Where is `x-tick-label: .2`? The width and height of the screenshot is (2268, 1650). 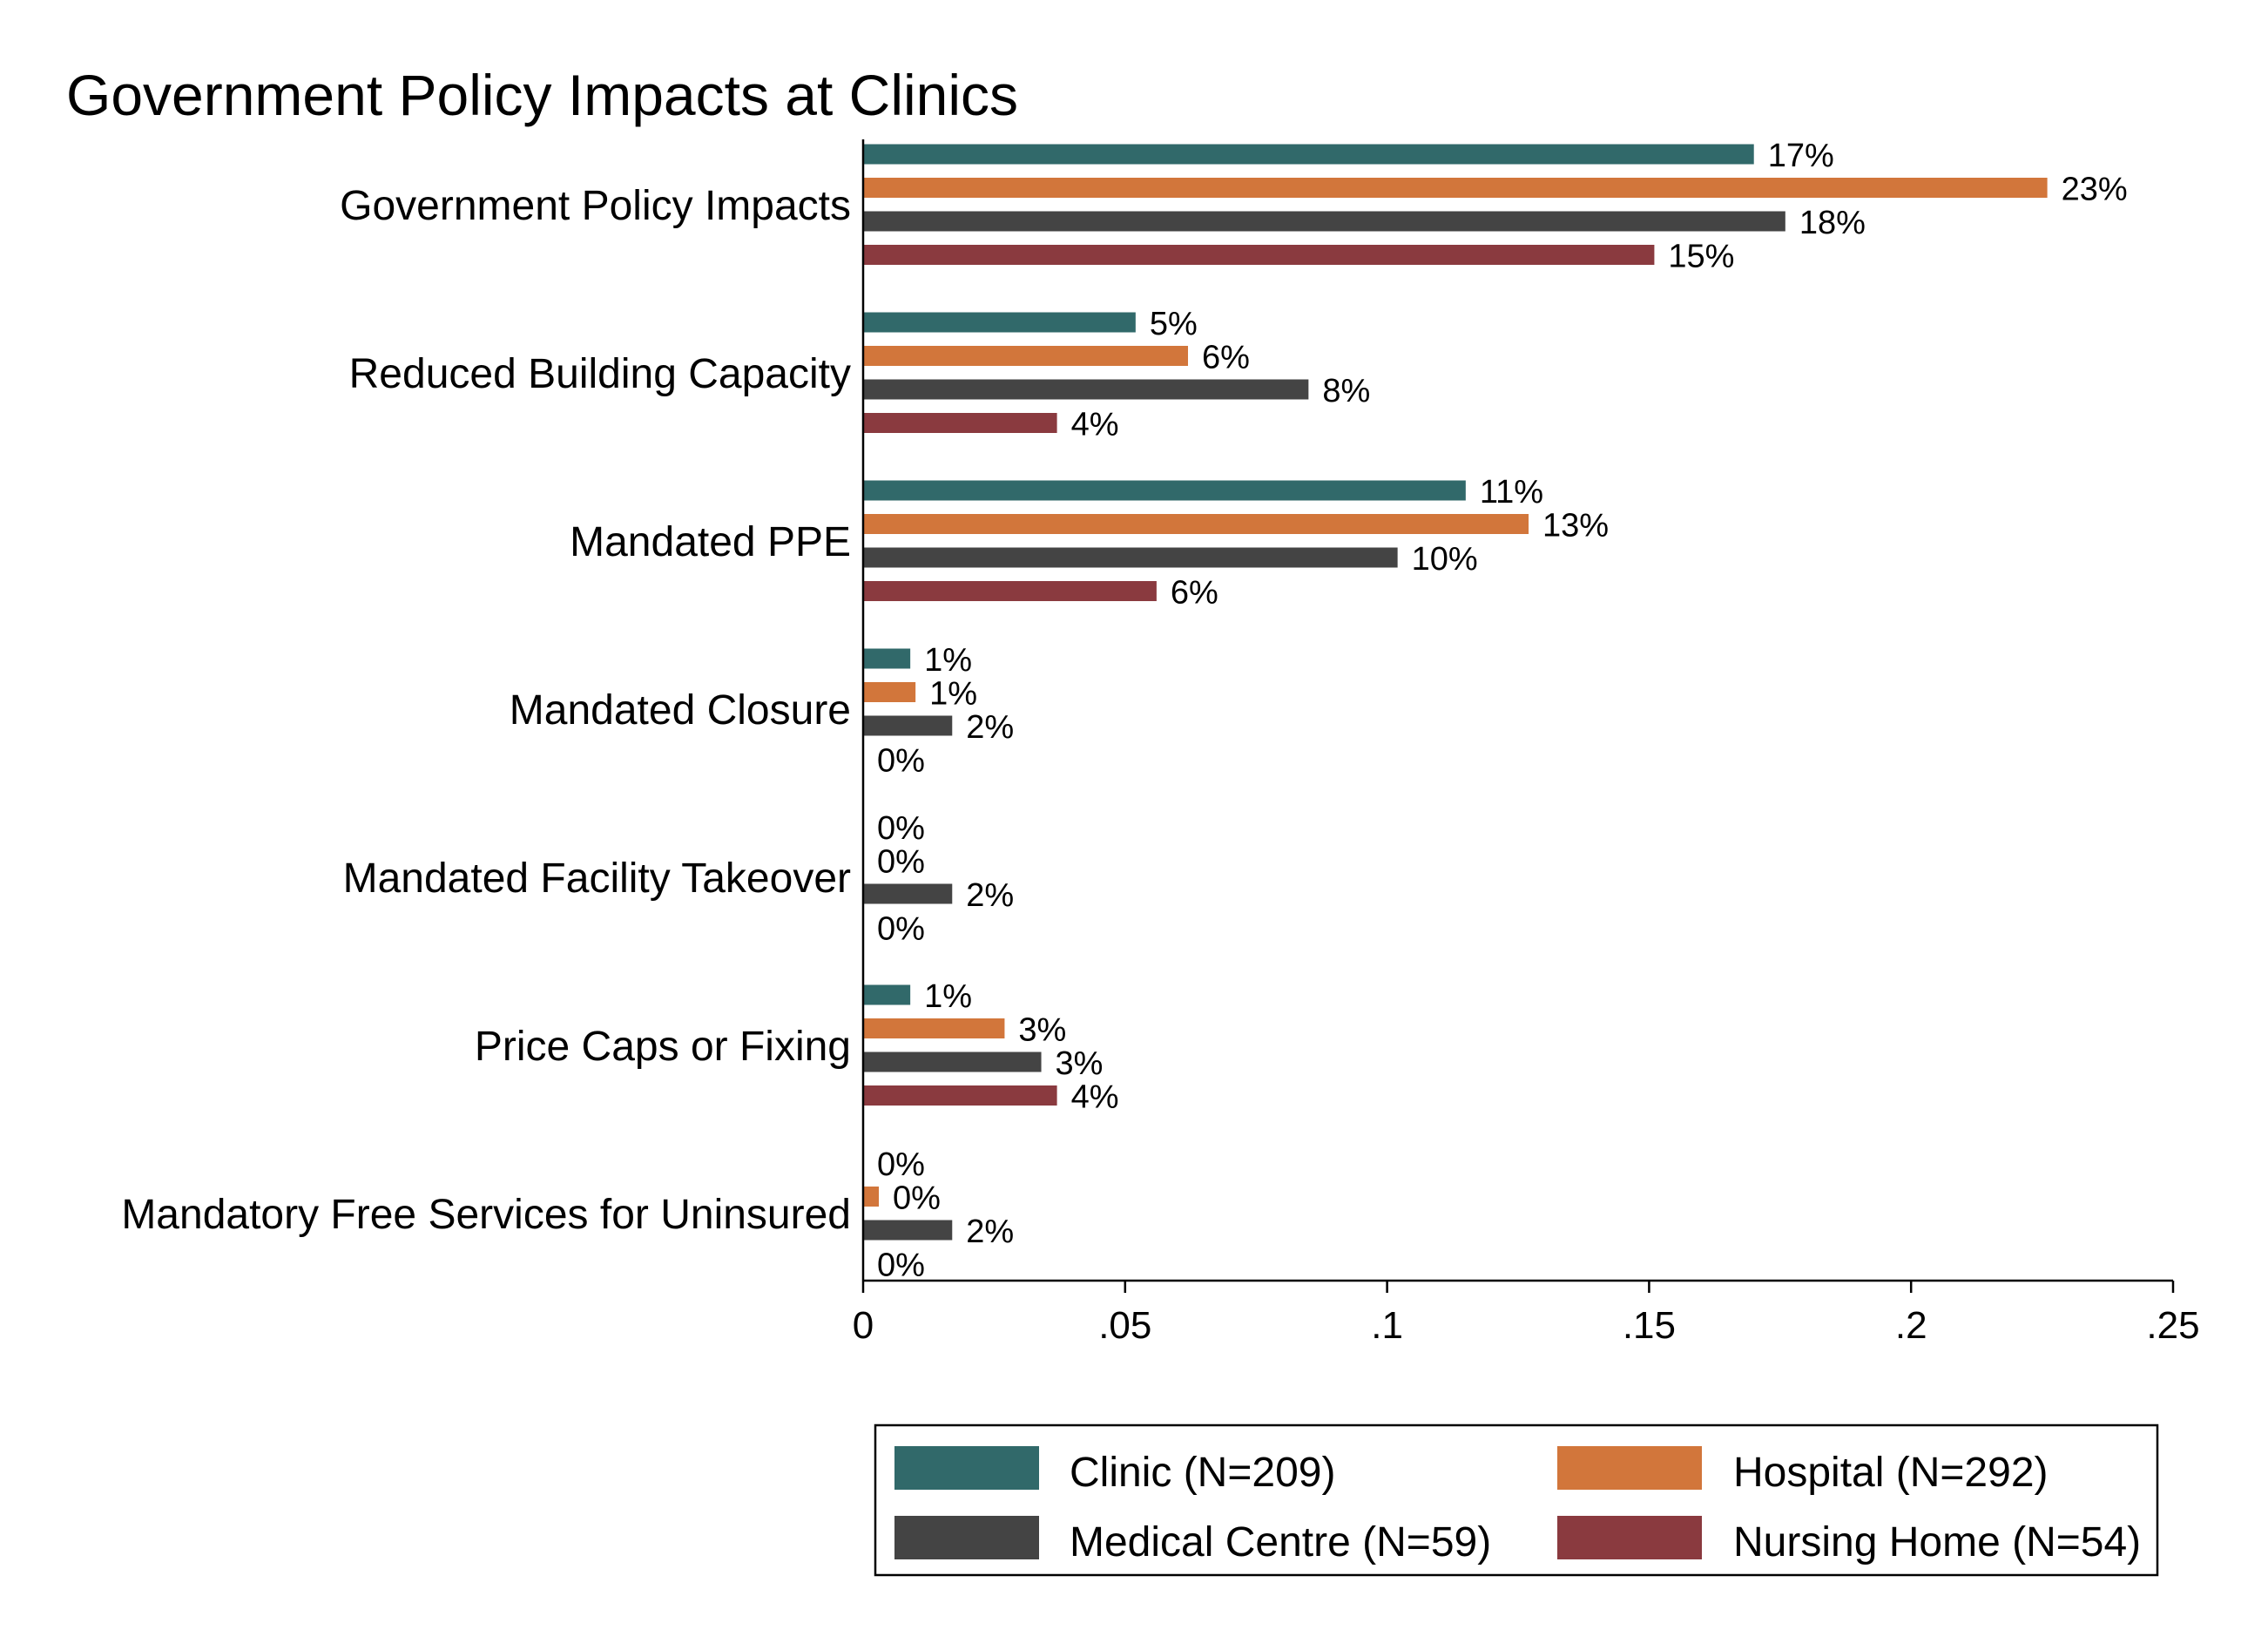 x-tick-label: .2 is located at coordinates (1911, 1325).